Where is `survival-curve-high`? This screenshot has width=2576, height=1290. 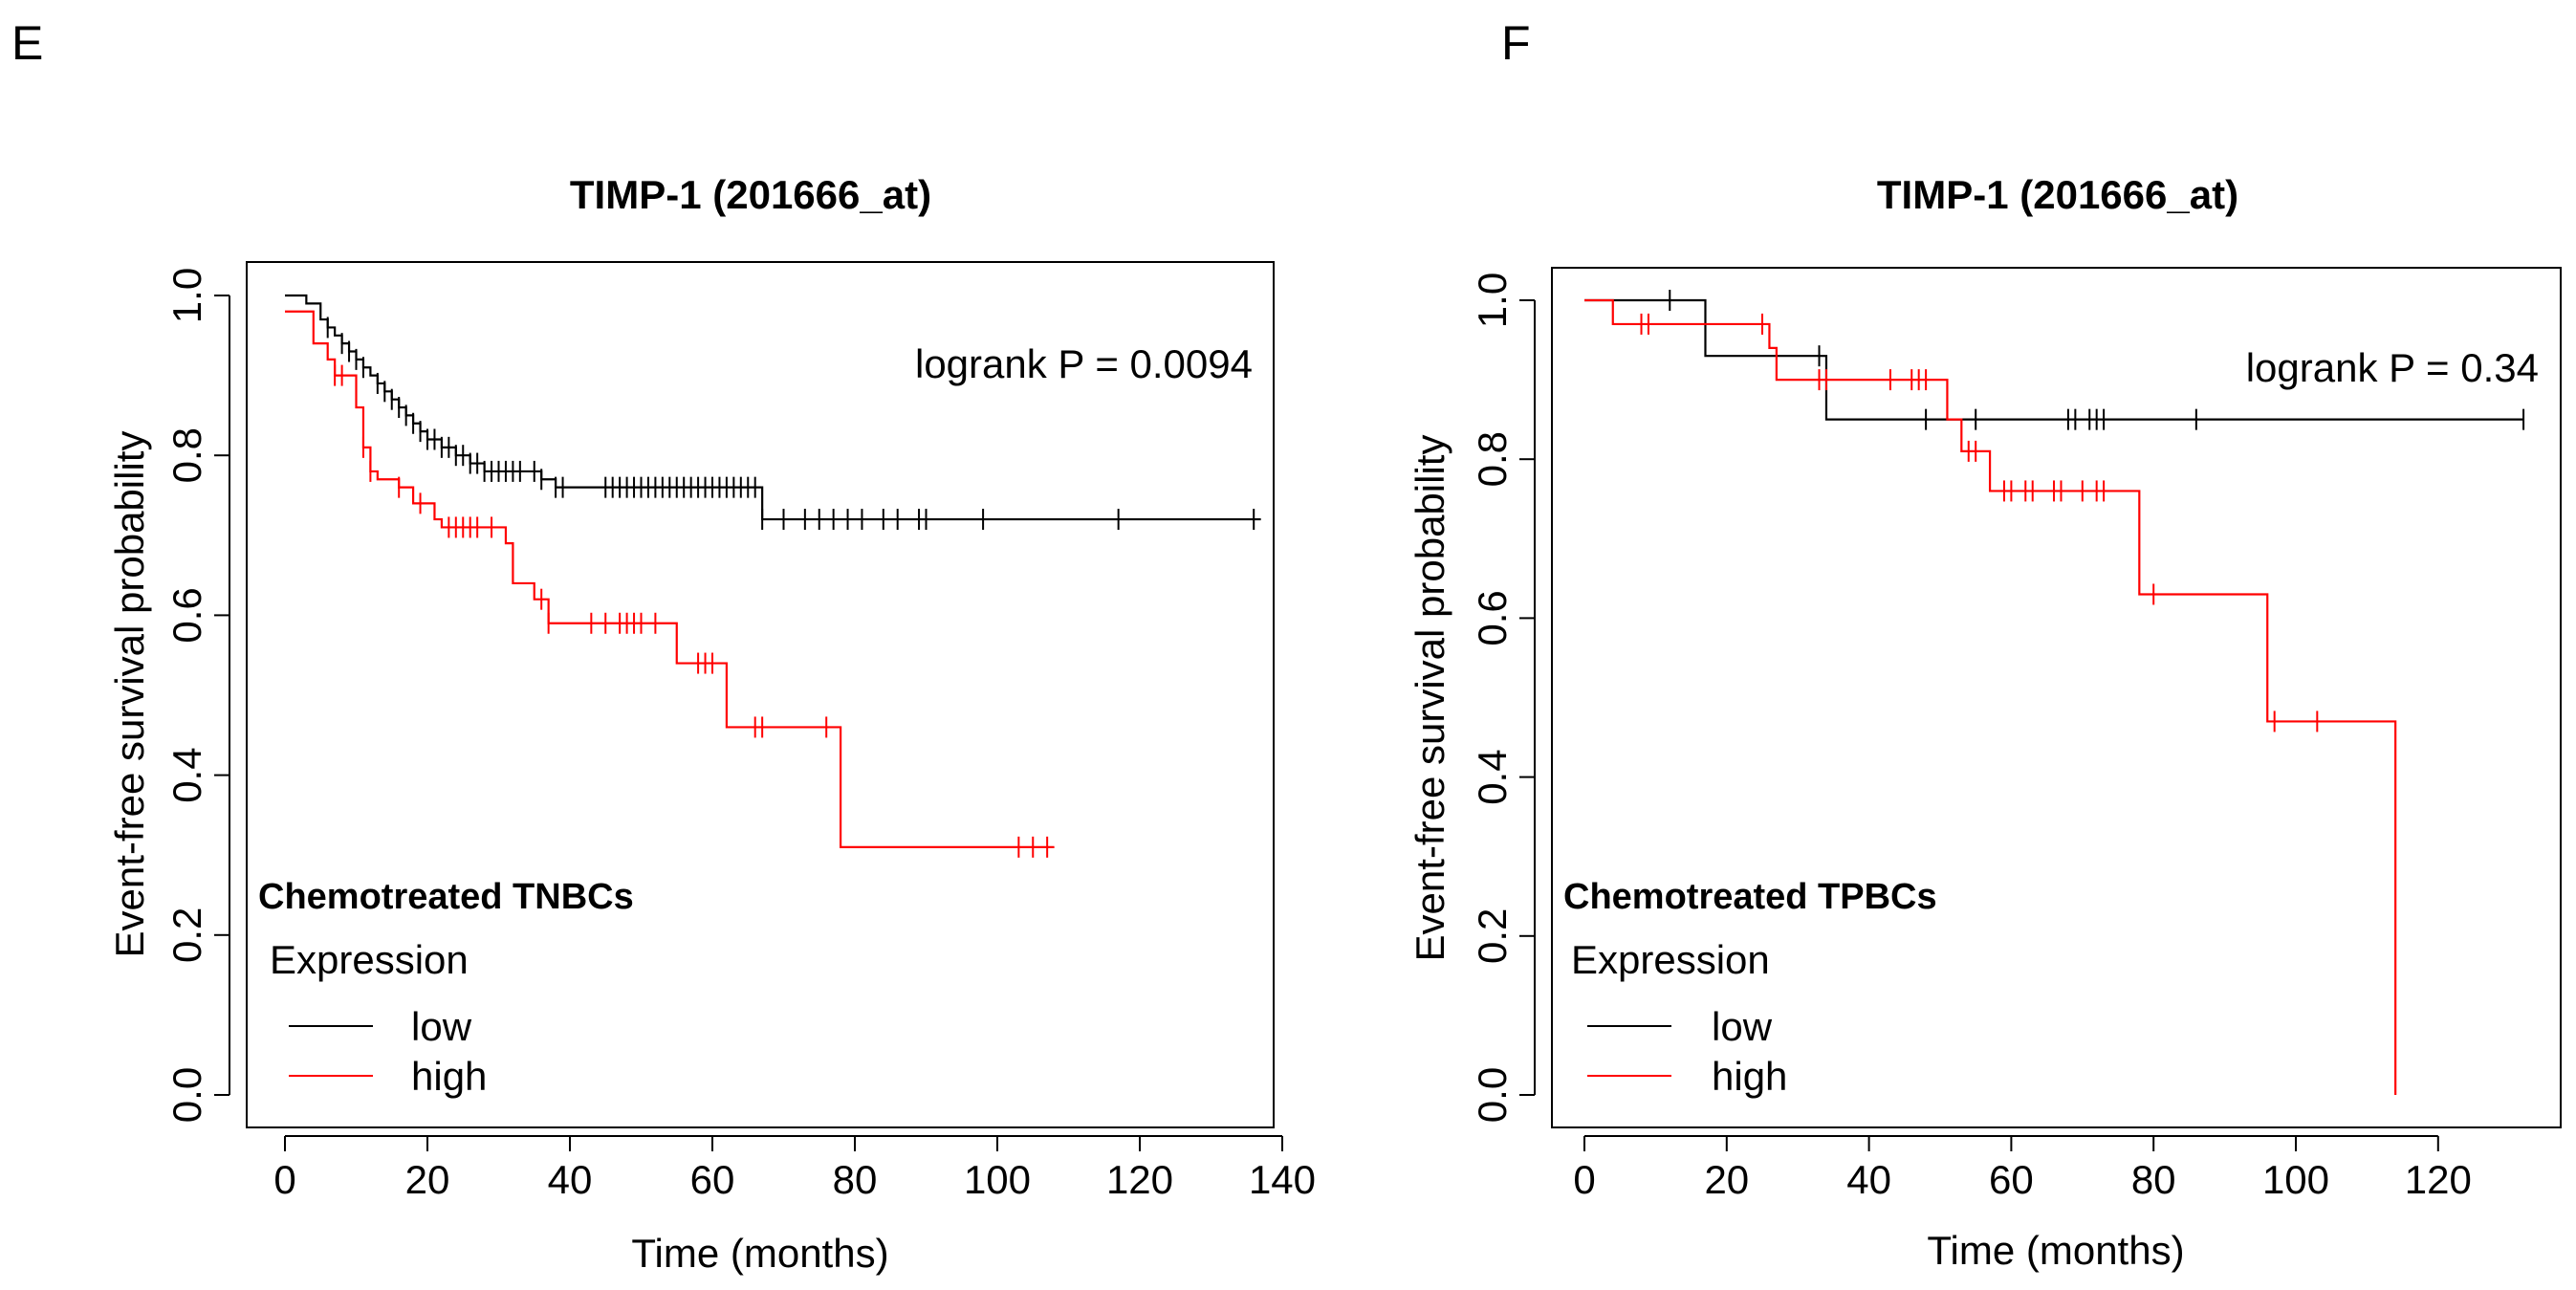
survival-curve-high is located at coordinates (670, 579).